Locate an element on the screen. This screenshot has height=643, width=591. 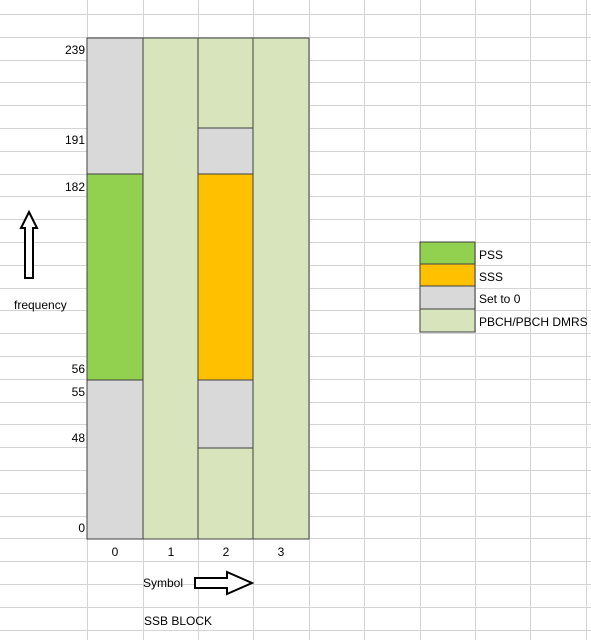
symbol-3-pbch is located at coordinates (281, 288).